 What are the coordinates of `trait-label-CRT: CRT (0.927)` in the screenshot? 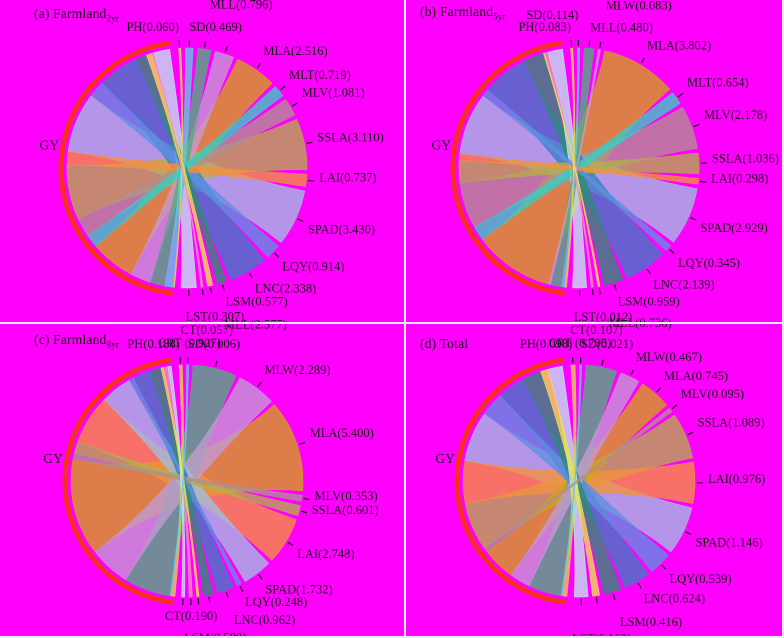 It's located at (189, 343).